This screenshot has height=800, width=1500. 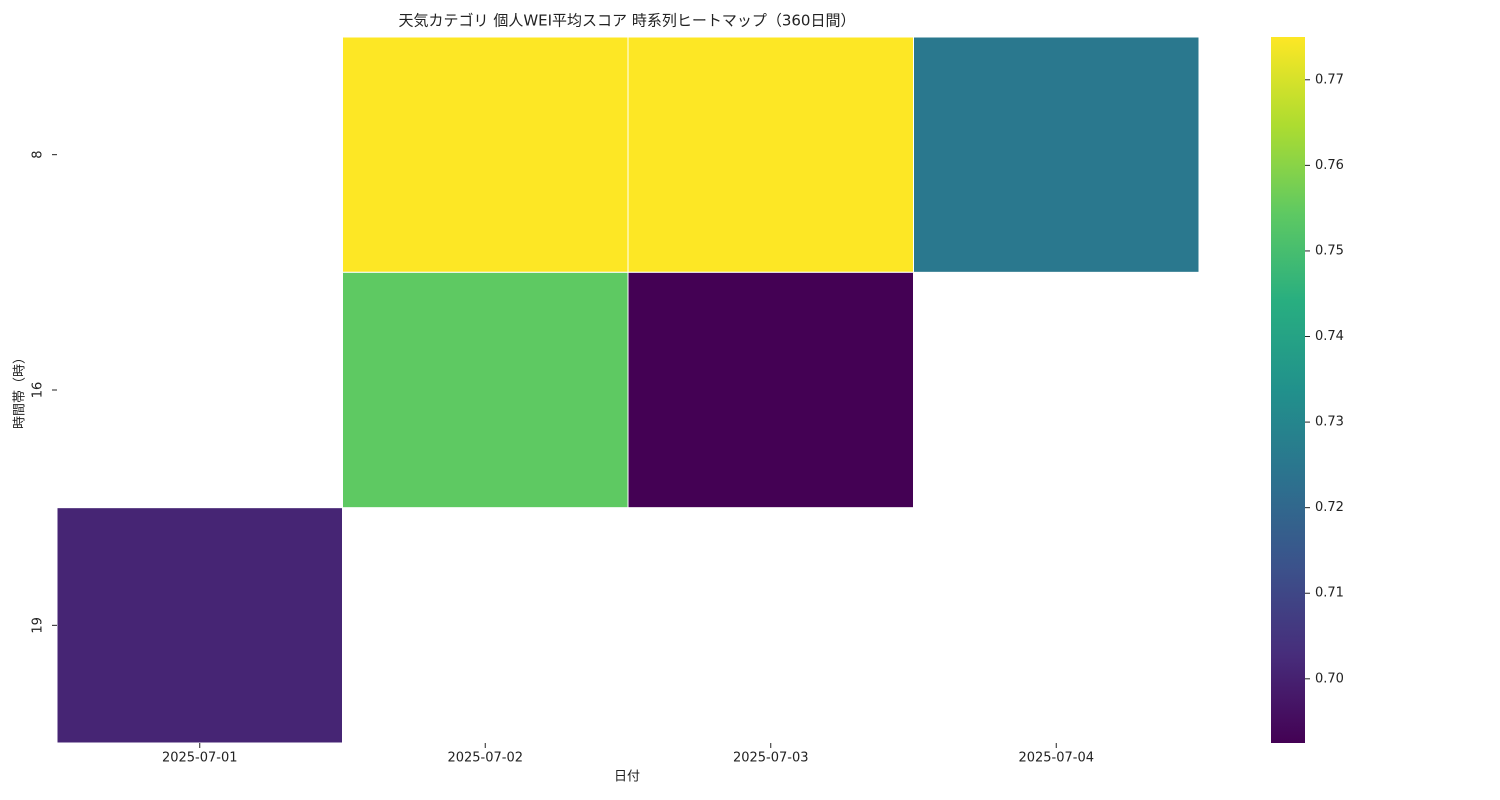 I want to click on x-tick-label: 2025-07-04, so click(x=1056, y=758).